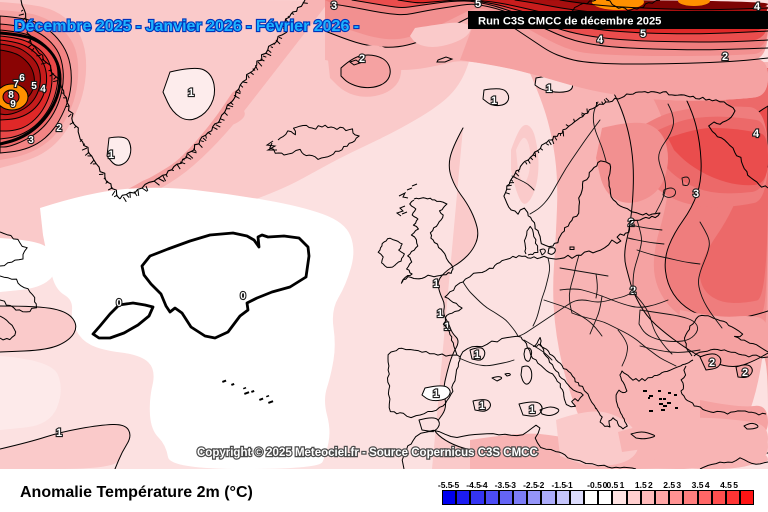  I want to click on svg-text: Run C3S CMCC de décembre 2025, so click(569, 22).